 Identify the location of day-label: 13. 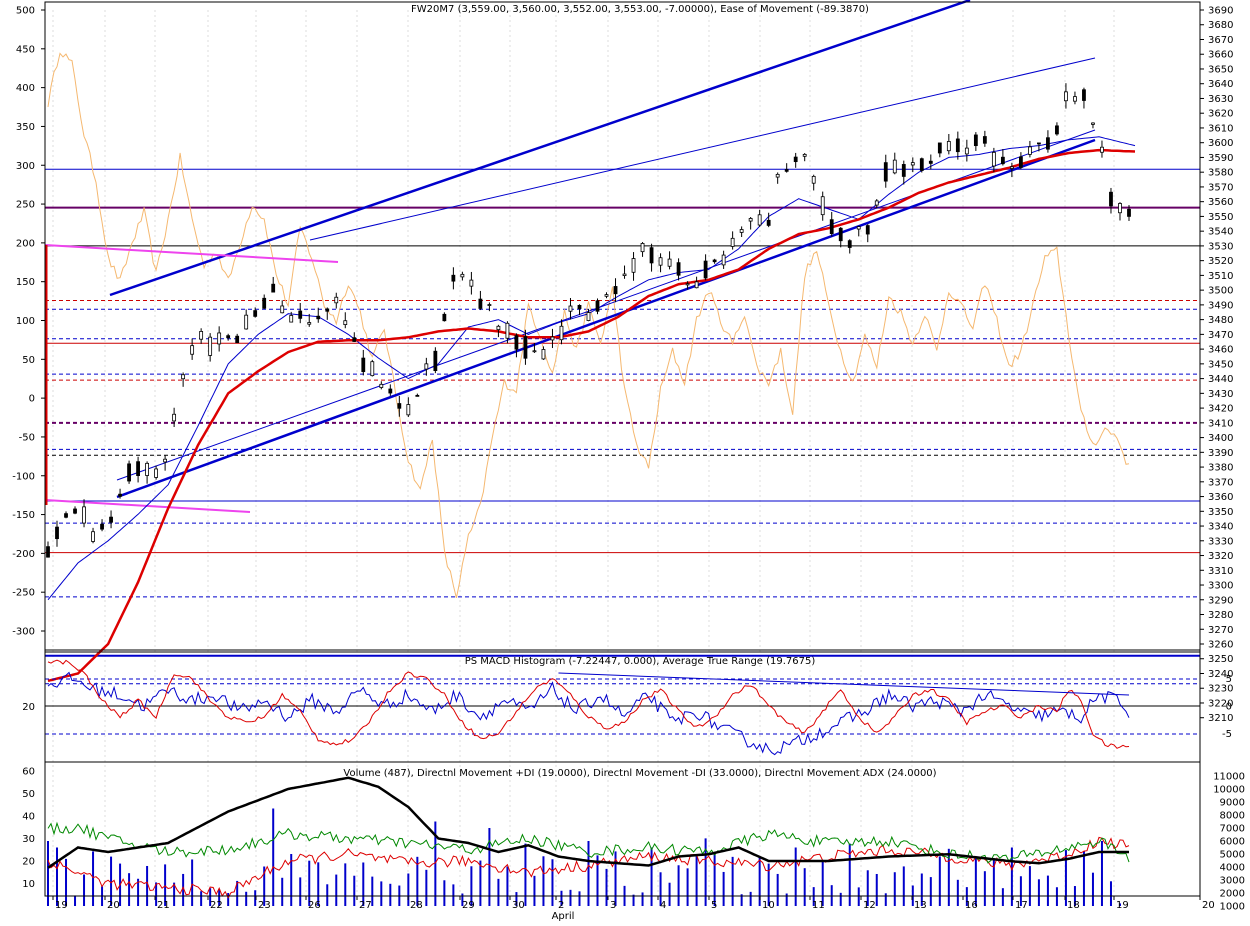
(920, 905).